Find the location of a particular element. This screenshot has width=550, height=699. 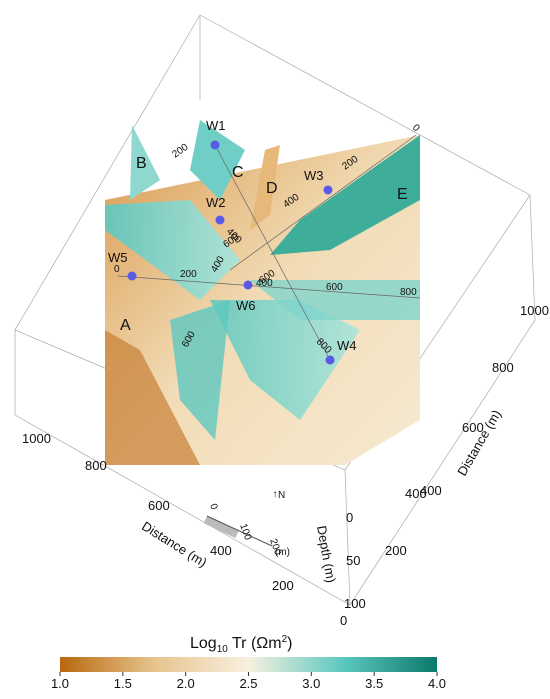

profile-tick-label: 600 is located at coordinates (334, 287).